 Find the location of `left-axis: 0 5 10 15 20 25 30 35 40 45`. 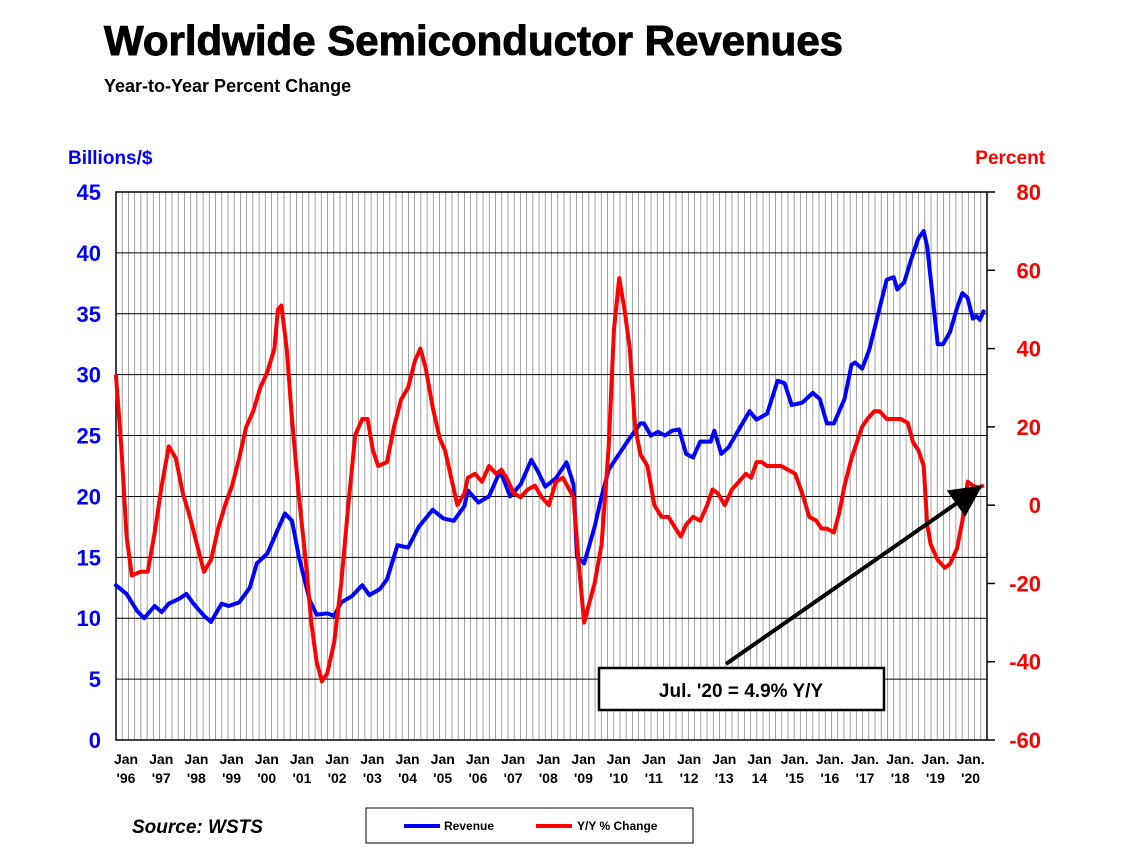

left-axis: 0 5 10 15 20 25 30 35 40 45 is located at coordinates (89, 466).